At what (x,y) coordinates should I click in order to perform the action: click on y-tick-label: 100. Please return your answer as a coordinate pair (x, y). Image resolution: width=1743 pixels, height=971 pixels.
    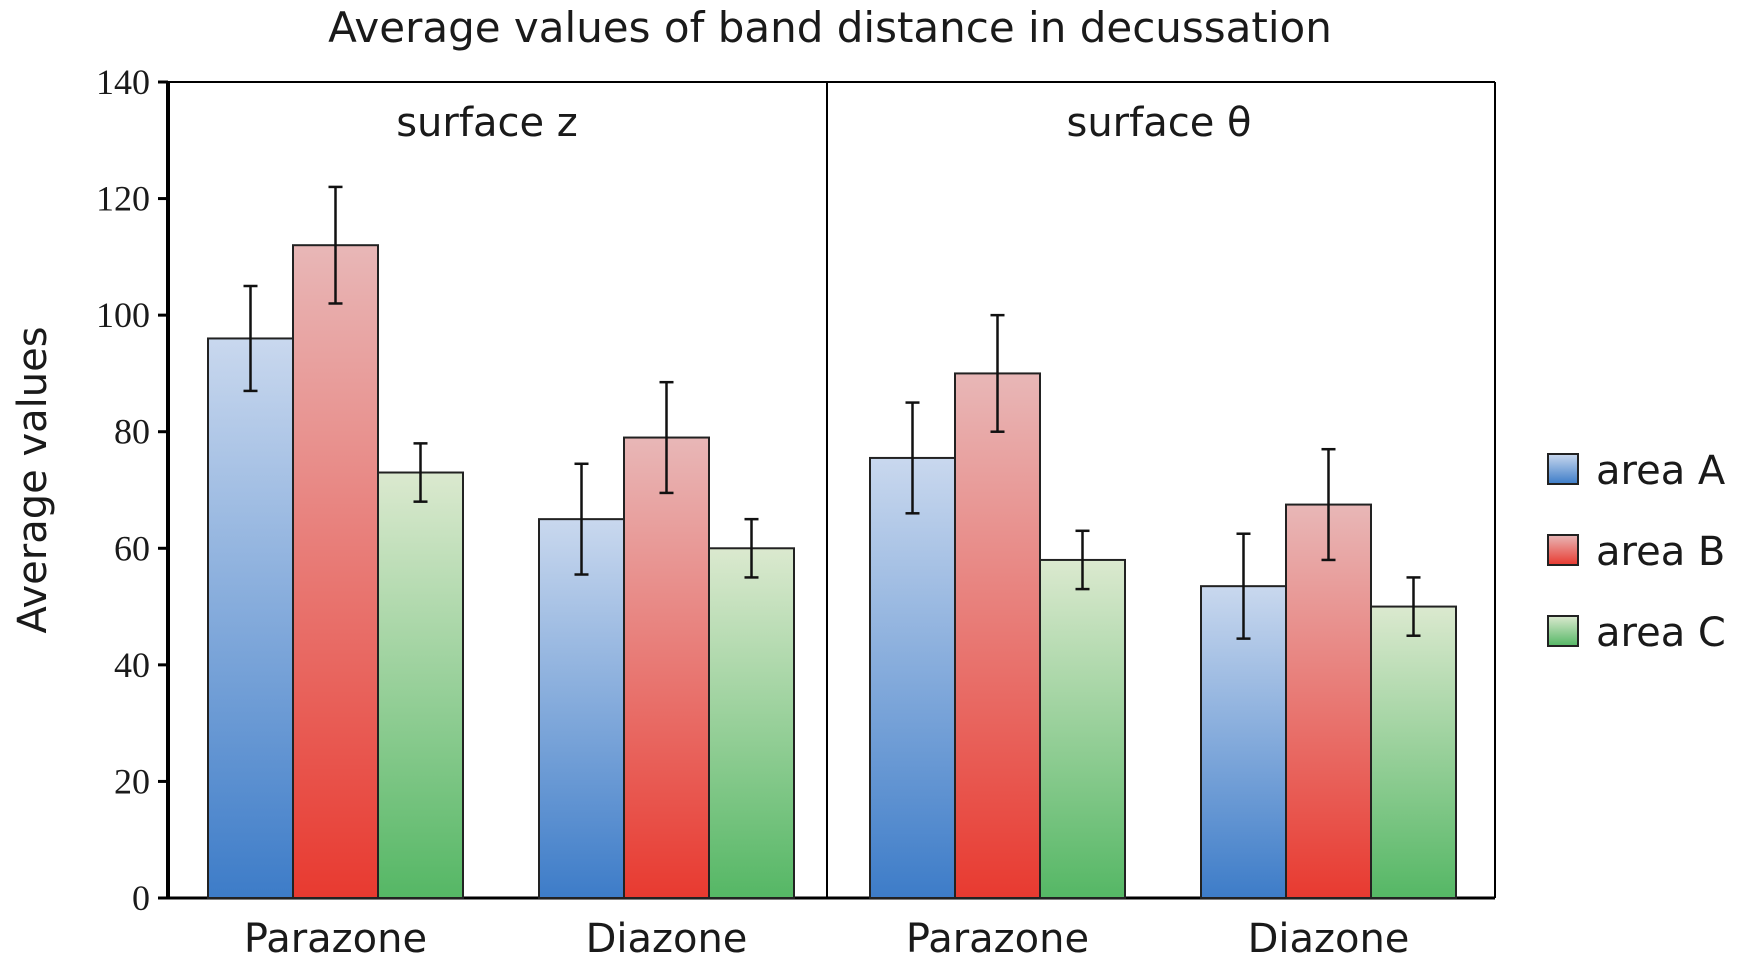
    Looking at the image, I should click on (123, 315).